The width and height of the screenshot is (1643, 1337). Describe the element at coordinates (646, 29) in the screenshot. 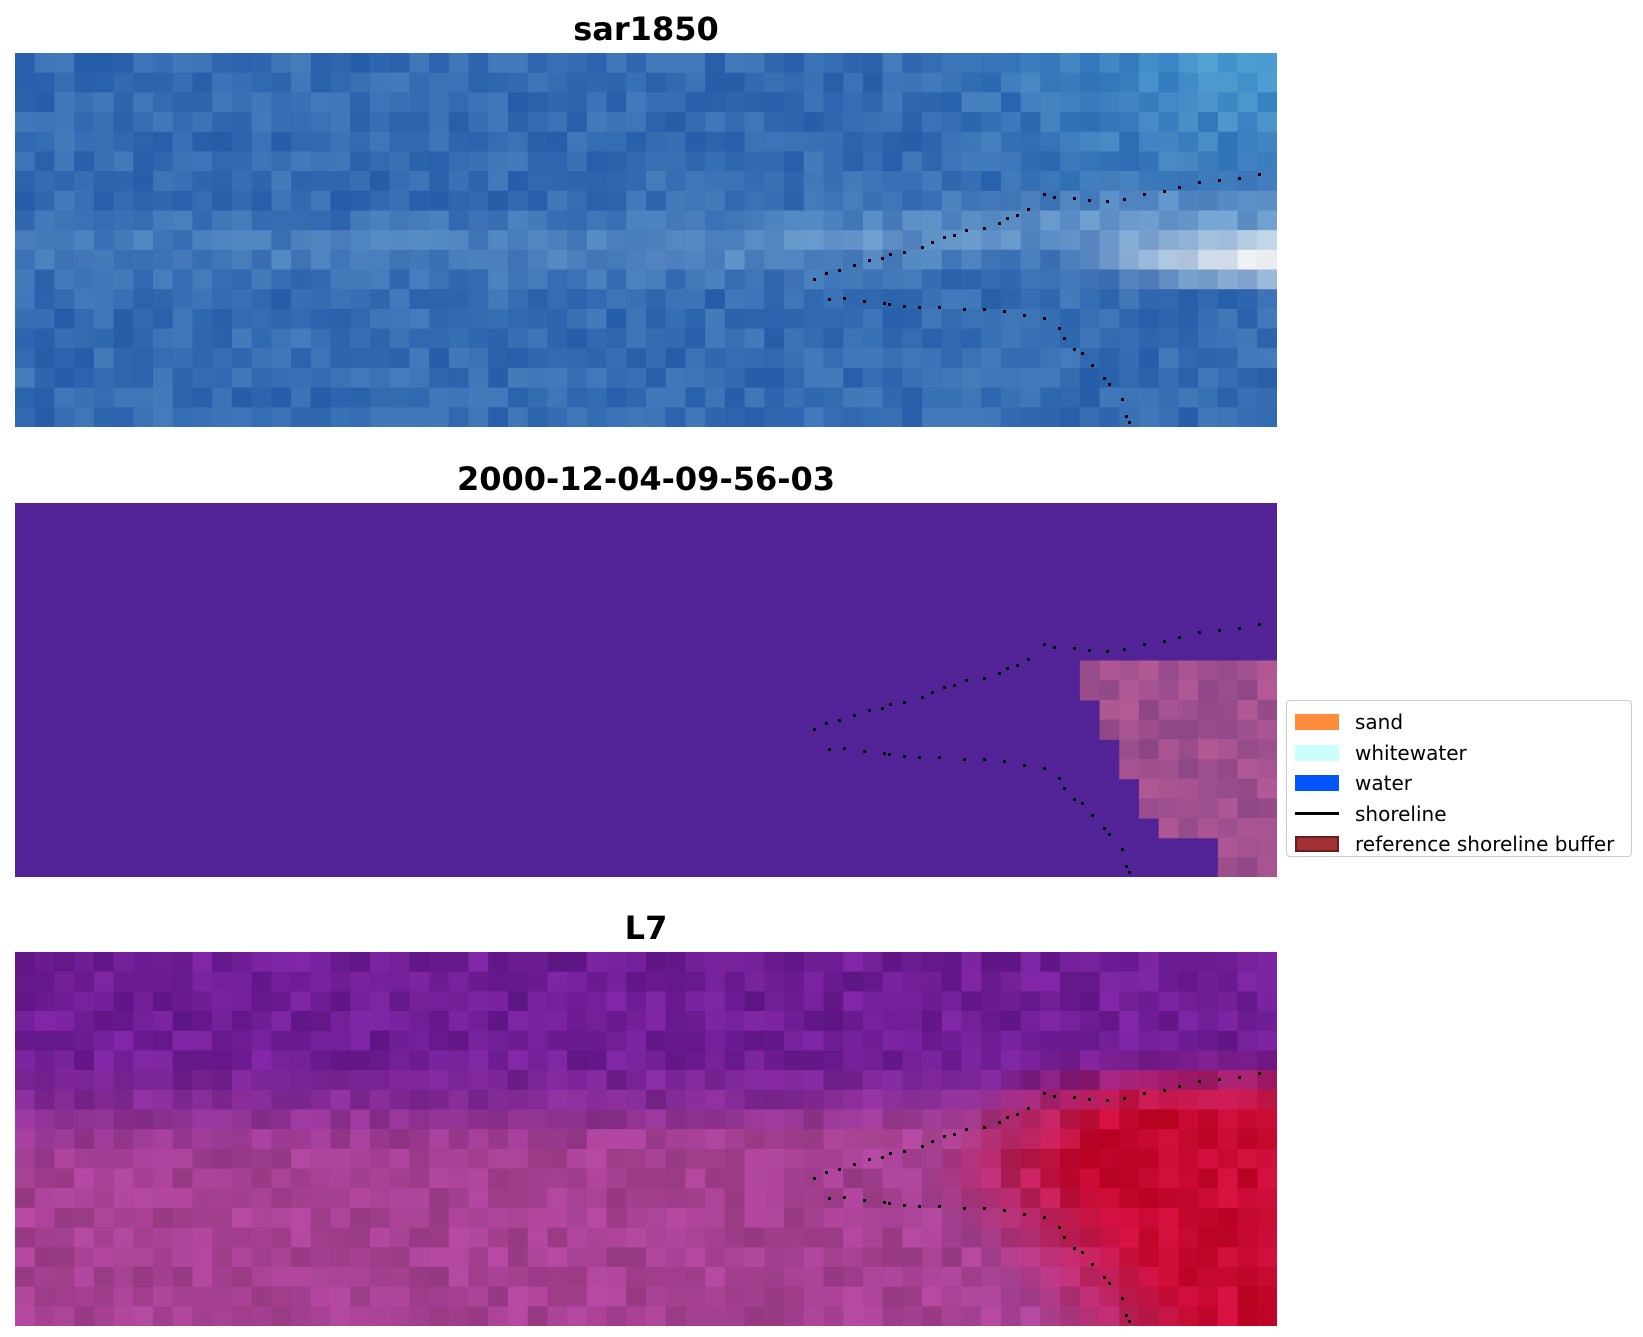

I see `panel-title-sar: sar1850` at that location.